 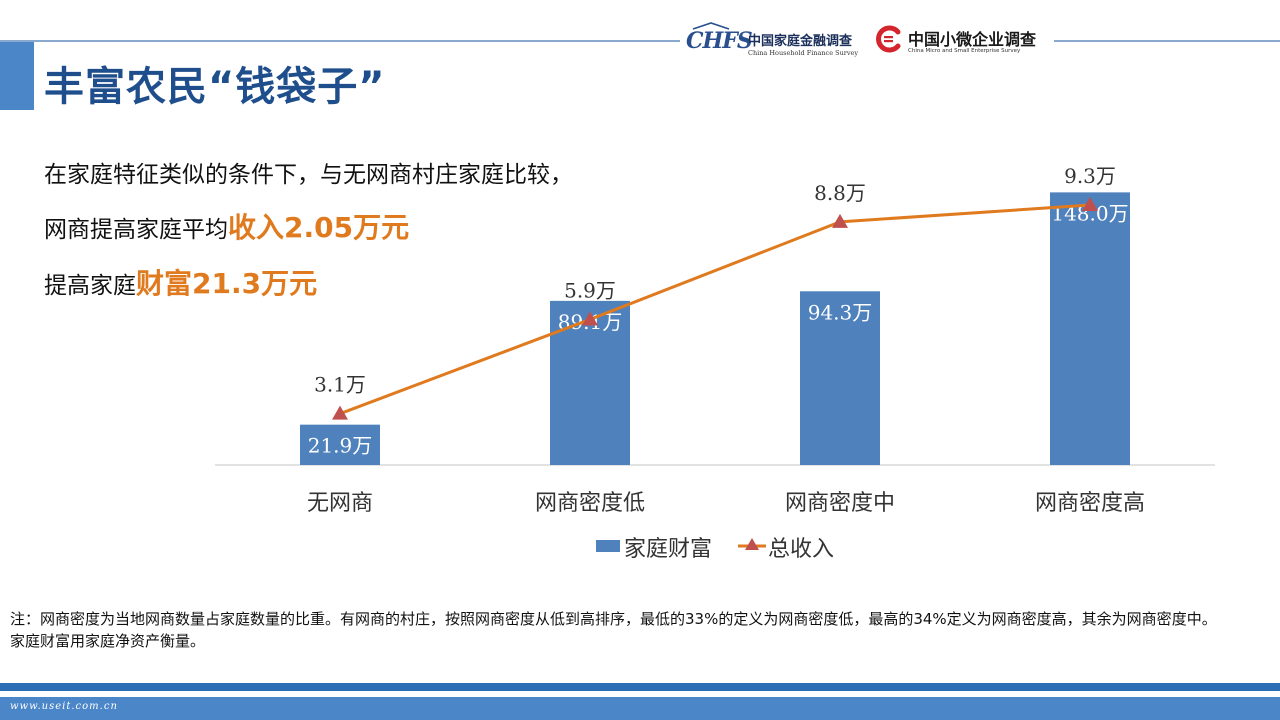 What do you see at coordinates (711, 26) in the screenshot?
I see `roof-icon` at bounding box center [711, 26].